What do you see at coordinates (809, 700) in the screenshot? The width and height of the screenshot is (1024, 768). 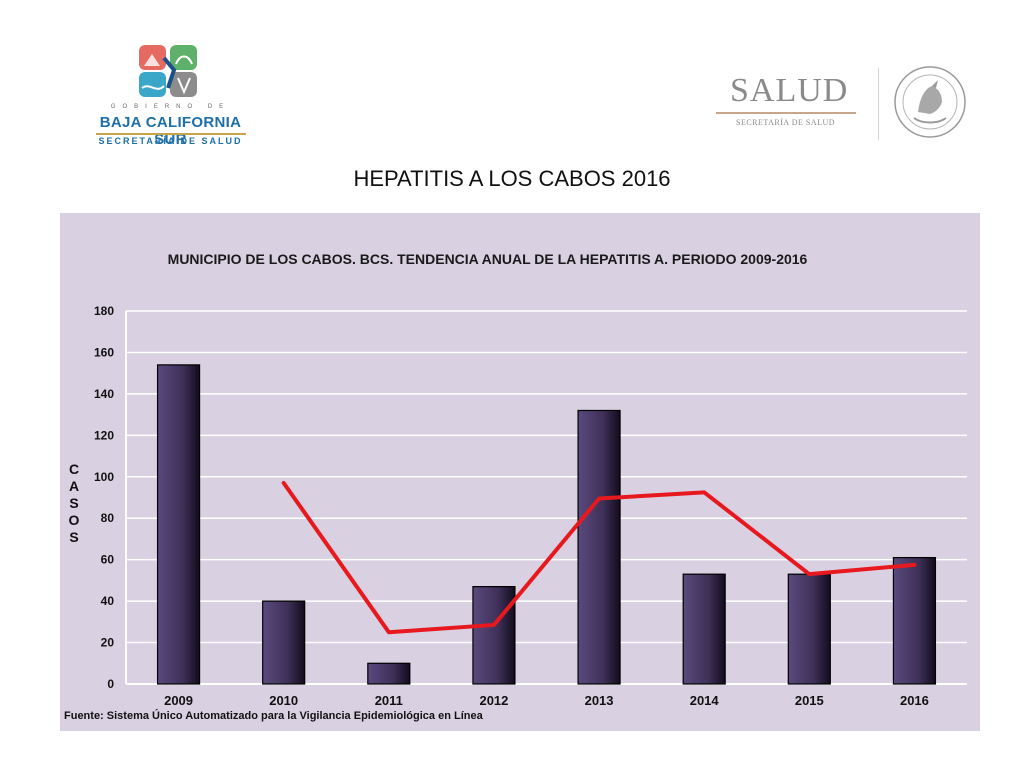 I see `x-tick-label: 2015` at bounding box center [809, 700].